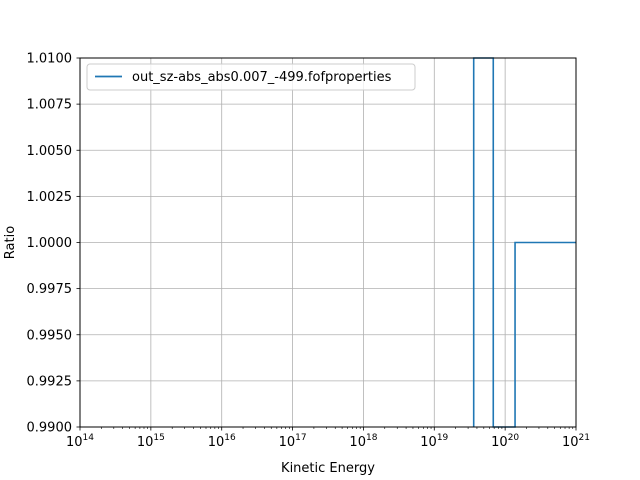  I want to click on y-tick-label: 0.9925, so click(50, 381).